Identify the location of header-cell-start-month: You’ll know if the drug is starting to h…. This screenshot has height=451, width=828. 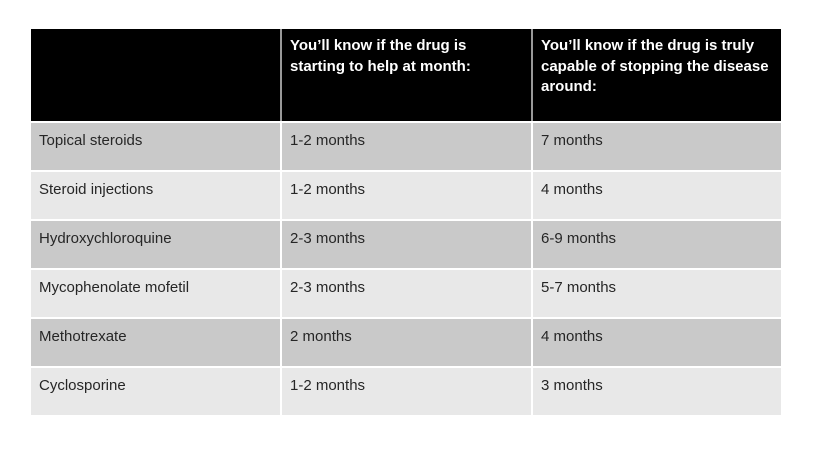
(406, 75).